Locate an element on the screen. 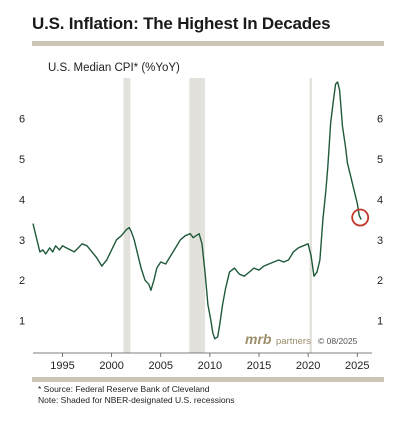  x-tick-label: 1995 is located at coordinates (62, 366).